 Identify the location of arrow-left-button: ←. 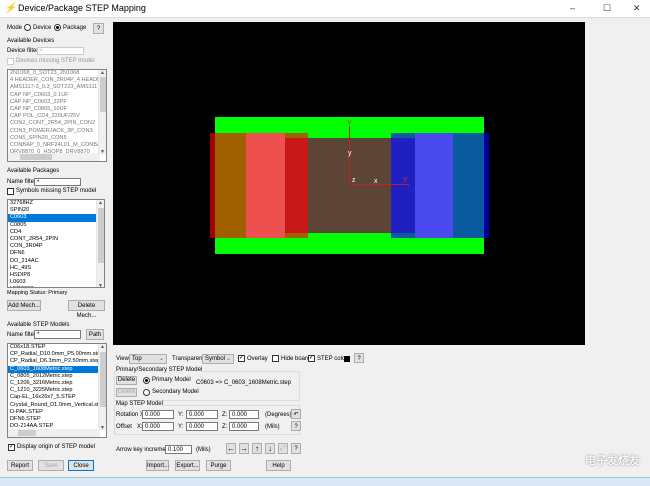
(231, 448).